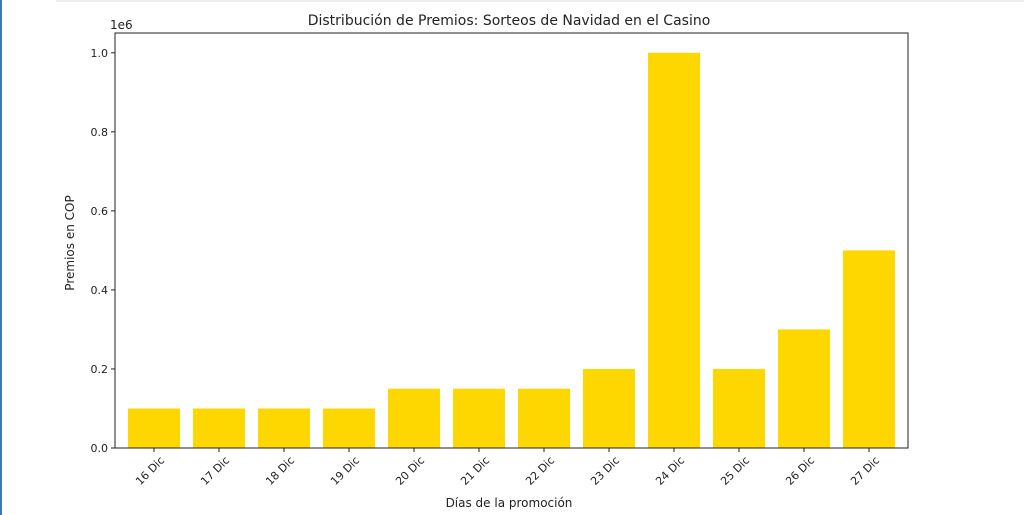 The height and width of the screenshot is (515, 1024). I want to click on y-axis-label: Premios en COP, so click(70, 242).